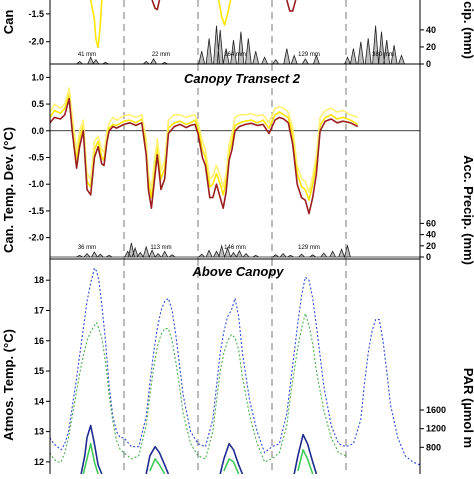  I want to click on right-axis-title-panel-1: cip. (mm), so click(467, 30).